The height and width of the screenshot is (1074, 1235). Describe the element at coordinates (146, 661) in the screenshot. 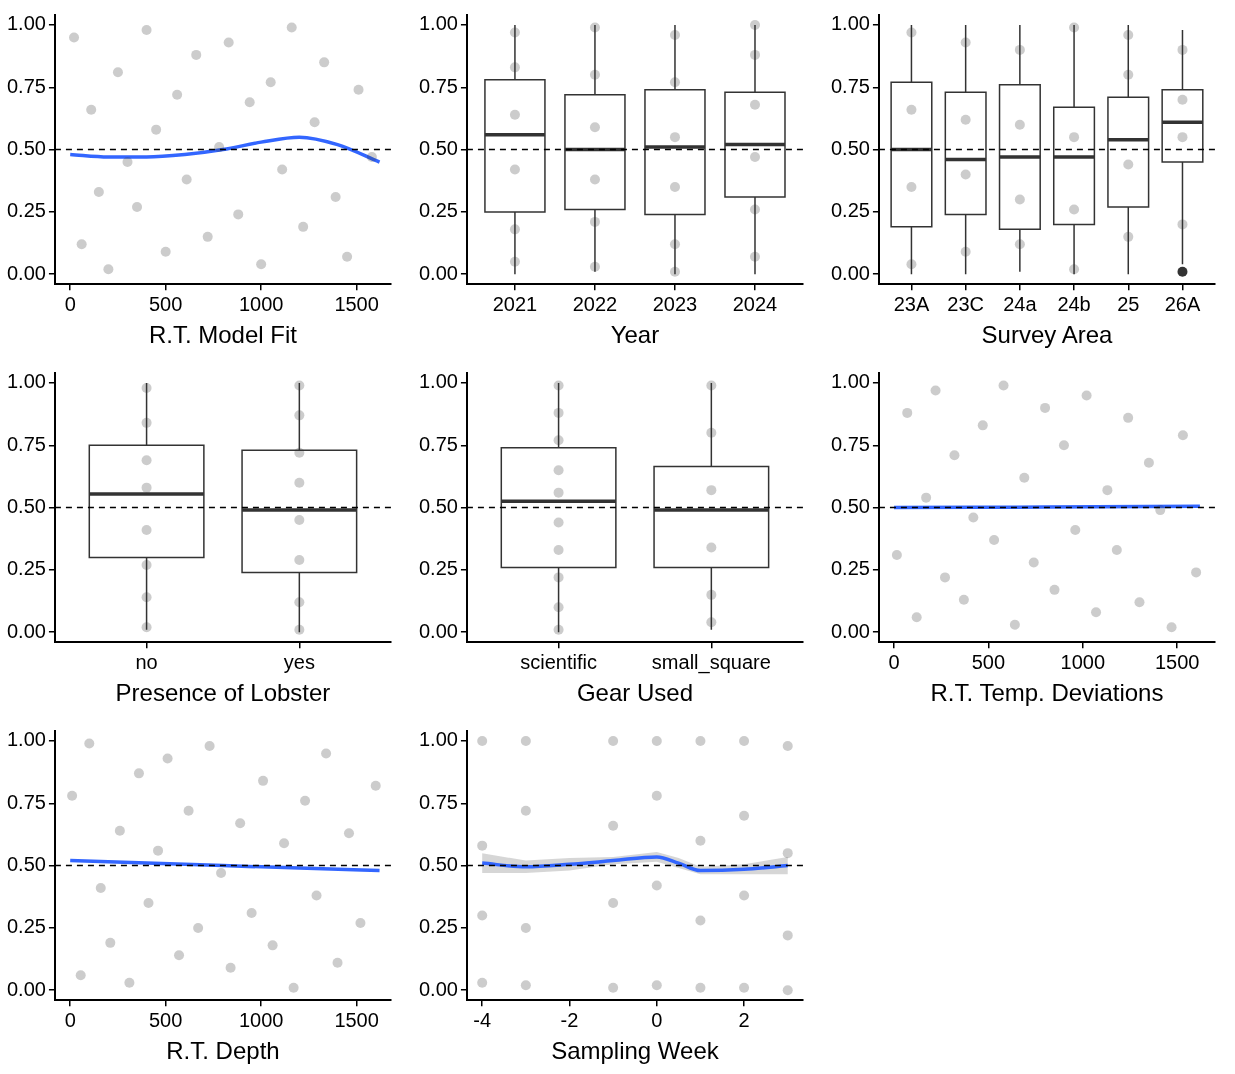

I see `x-tick-label: no` at that location.